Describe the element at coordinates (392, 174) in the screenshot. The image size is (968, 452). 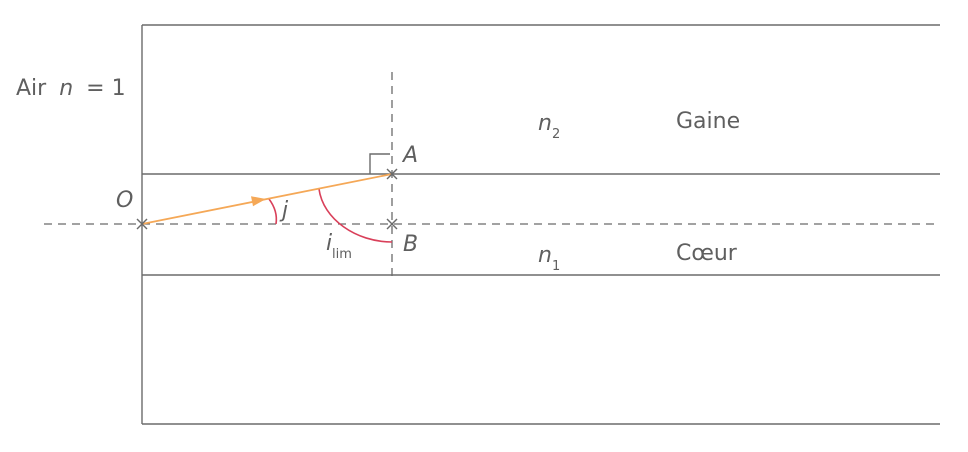
I see `point-A-marker` at that location.